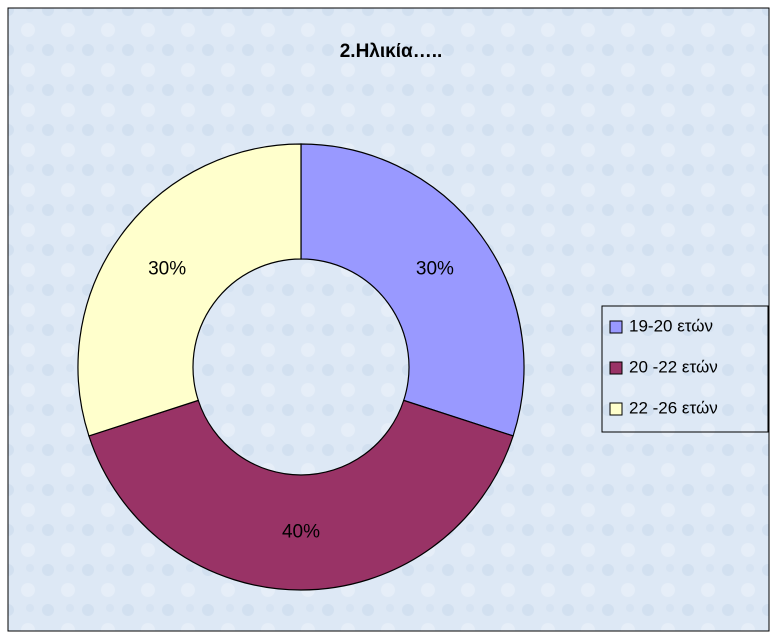 This screenshot has height=639, width=777. I want to click on legend-box, so click(685, 369).